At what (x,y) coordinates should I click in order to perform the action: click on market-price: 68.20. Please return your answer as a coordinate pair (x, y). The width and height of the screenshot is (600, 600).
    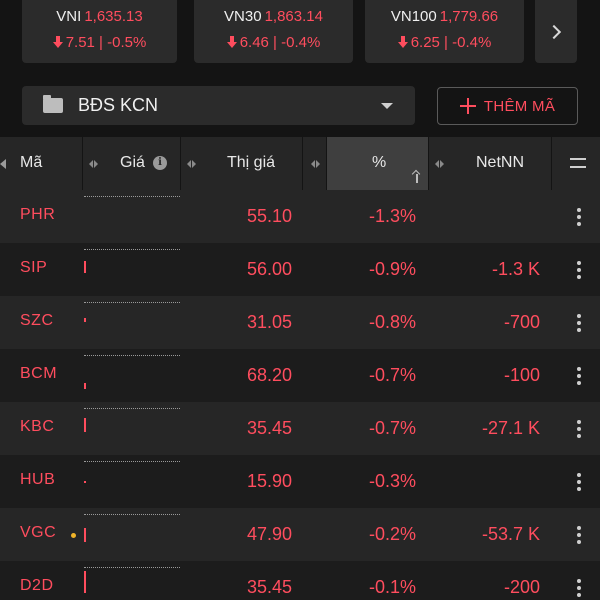
    Looking at the image, I should click on (269, 375).